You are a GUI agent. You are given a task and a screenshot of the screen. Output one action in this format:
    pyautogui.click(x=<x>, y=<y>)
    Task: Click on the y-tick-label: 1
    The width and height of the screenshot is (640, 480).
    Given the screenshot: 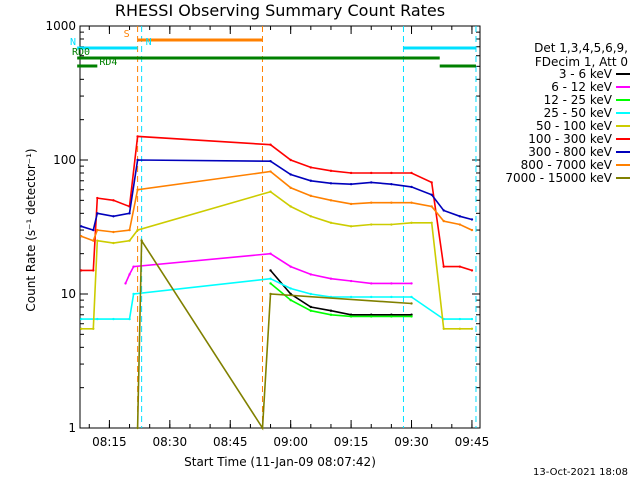 What is the action you would take?
    pyautogui.click(x=72, y=428)
    